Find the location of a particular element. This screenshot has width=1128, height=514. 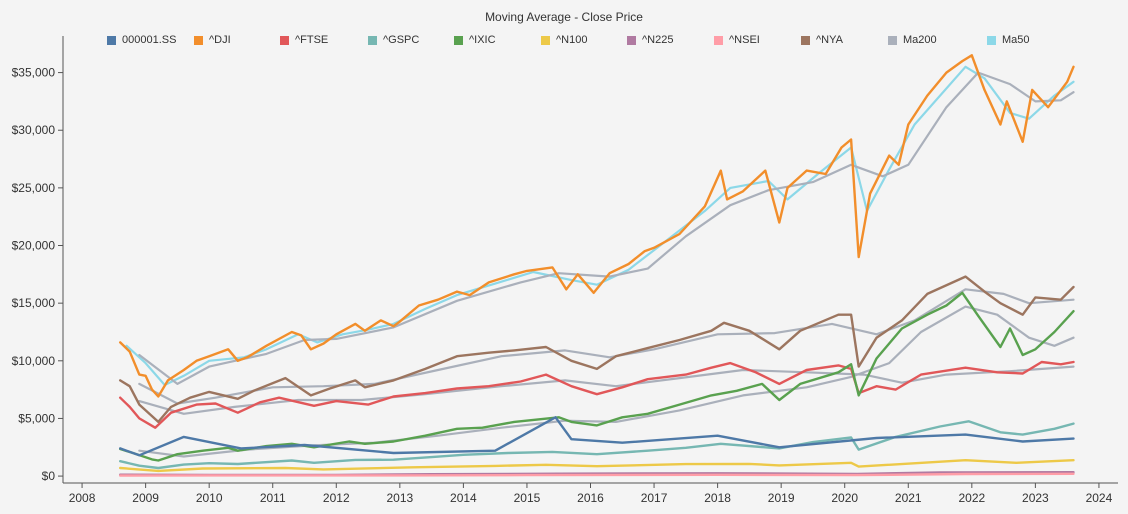

legend-item-nya: ^NYA is located at coordinates (822, 40).